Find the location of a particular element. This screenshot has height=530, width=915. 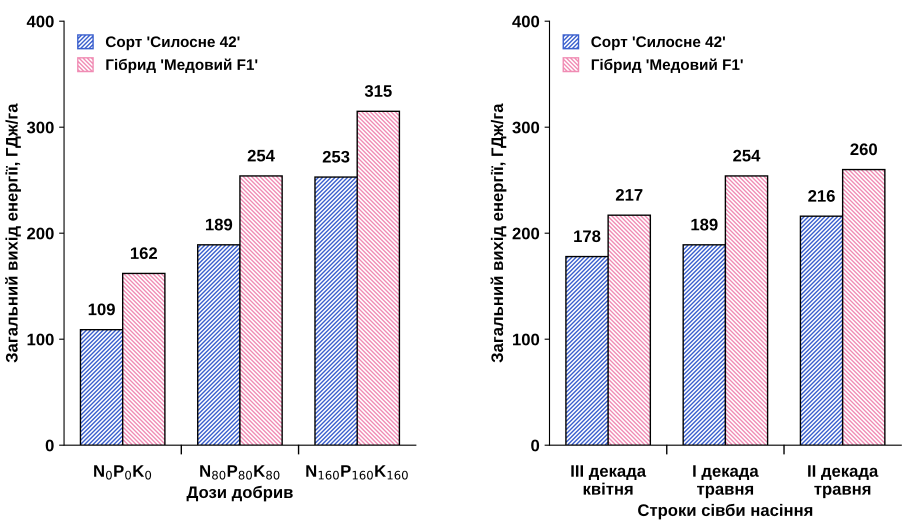

x-axis-title: Дози добрив is located at coordinates (239, 494).